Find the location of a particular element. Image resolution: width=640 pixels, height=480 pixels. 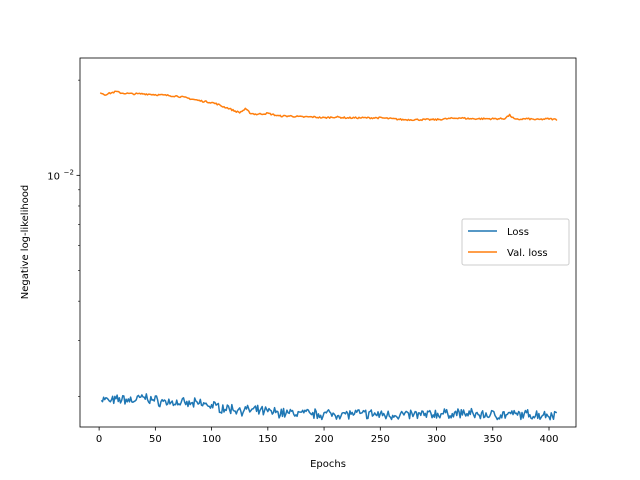

x-tick-label: 400 is located at coordinates (548, 439).